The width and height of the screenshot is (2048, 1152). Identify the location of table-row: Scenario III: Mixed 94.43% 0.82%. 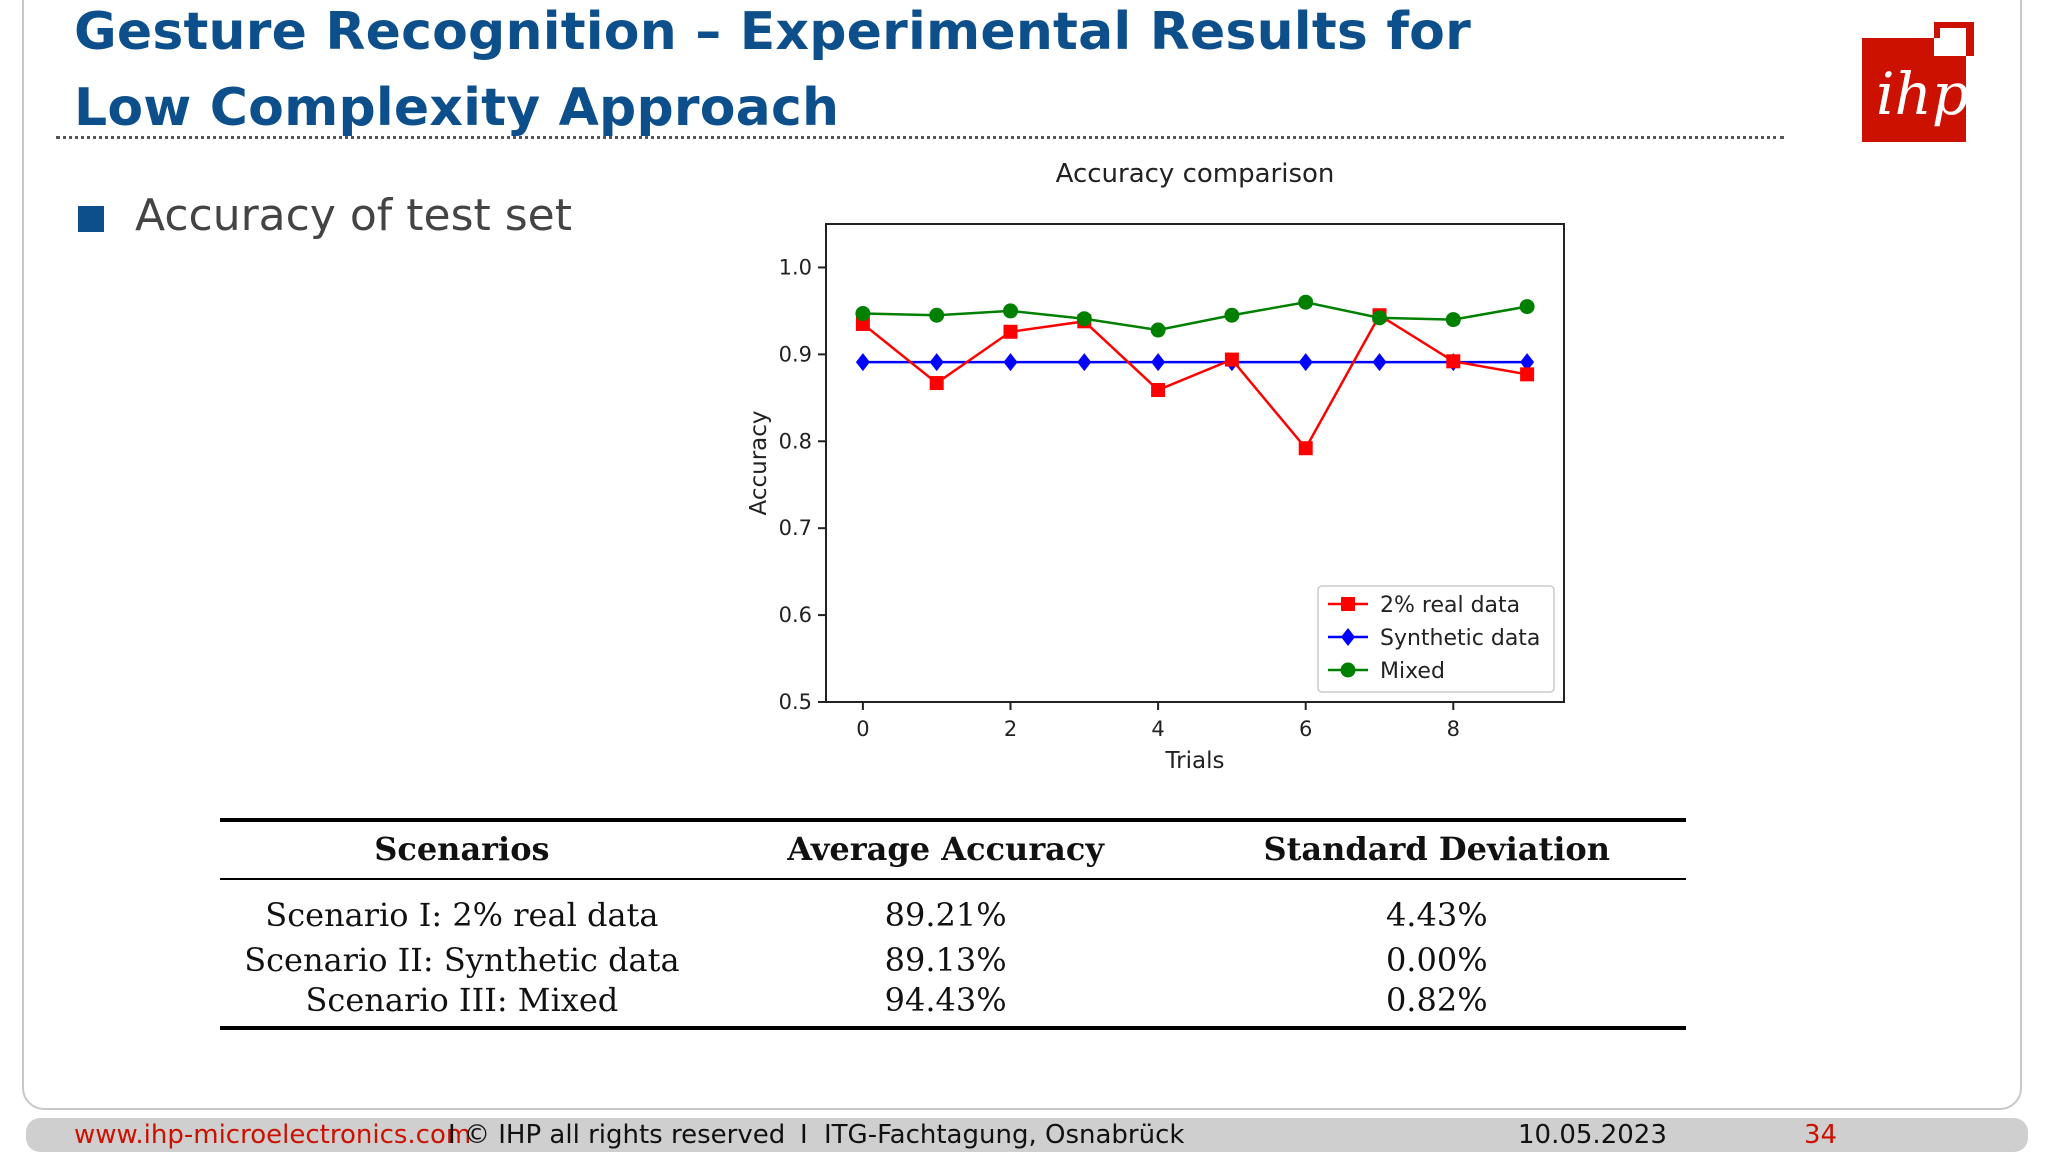
(953, 1004).